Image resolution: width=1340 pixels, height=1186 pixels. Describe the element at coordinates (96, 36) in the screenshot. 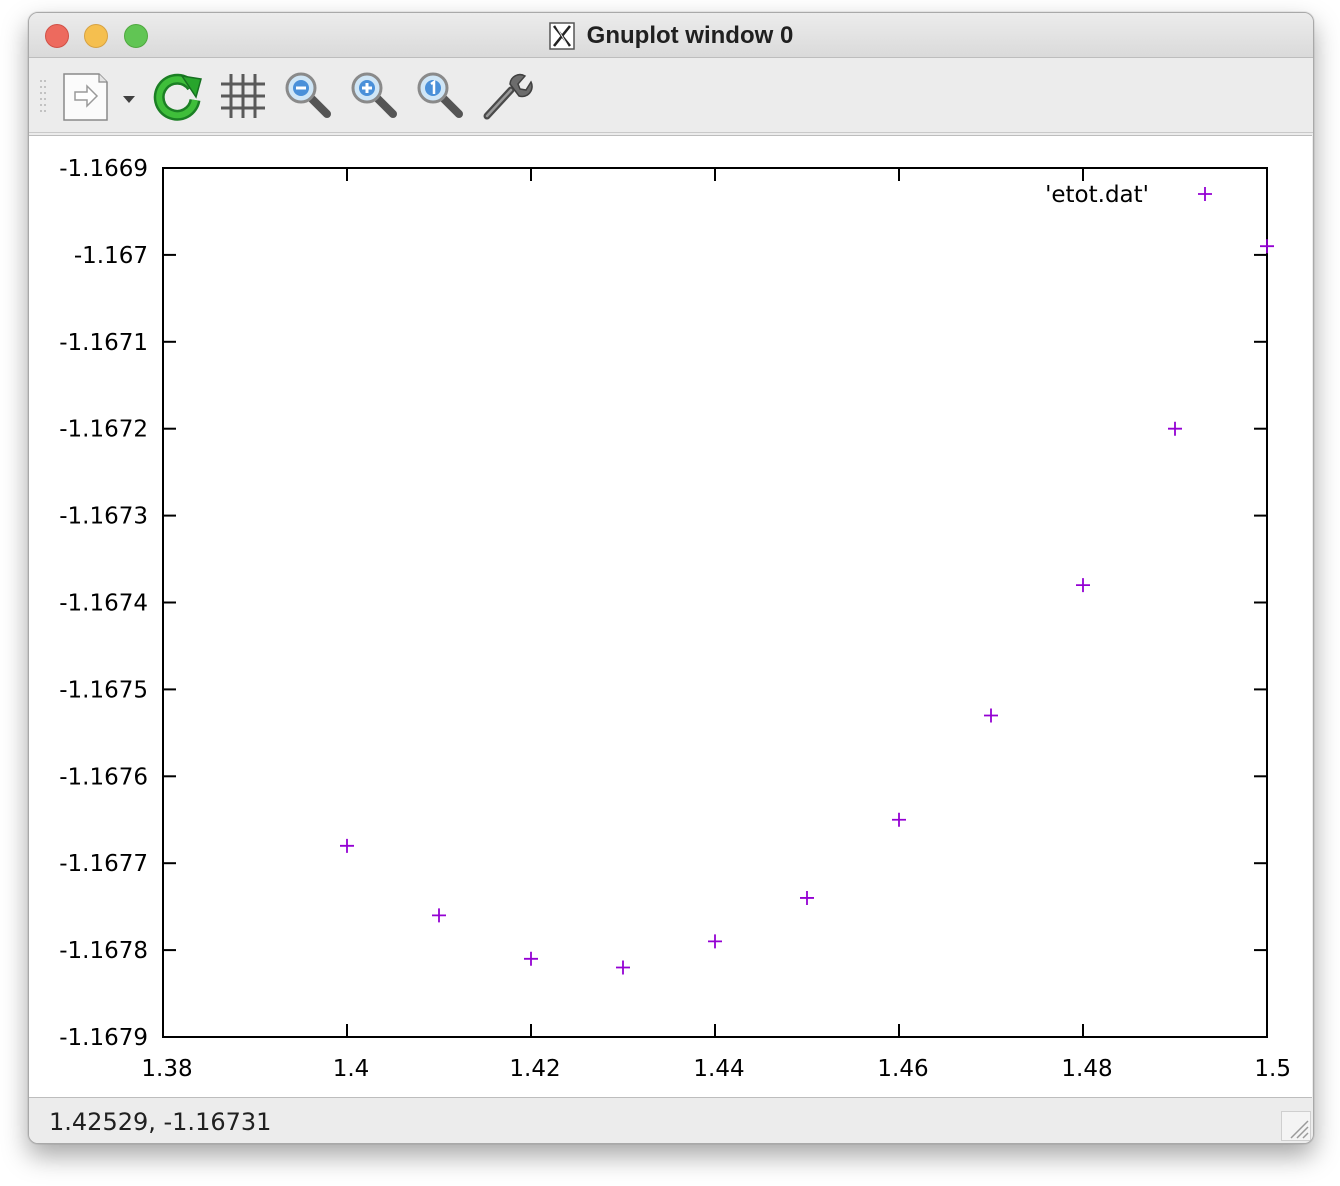

I see `minimize-window-button` at that location.